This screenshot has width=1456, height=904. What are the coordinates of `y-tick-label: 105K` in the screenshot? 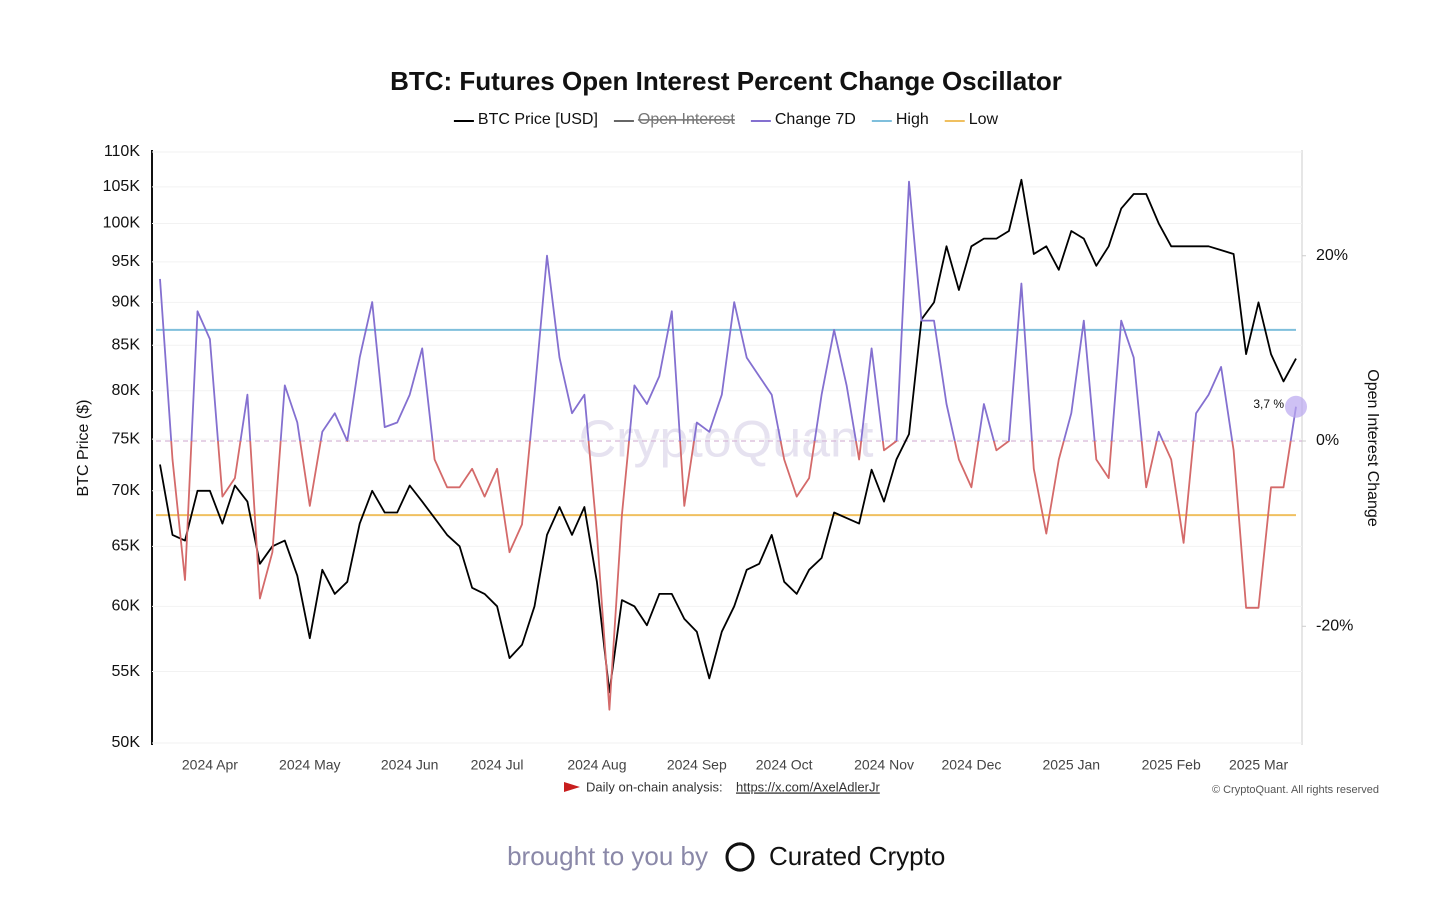 It's located at (122, 186).